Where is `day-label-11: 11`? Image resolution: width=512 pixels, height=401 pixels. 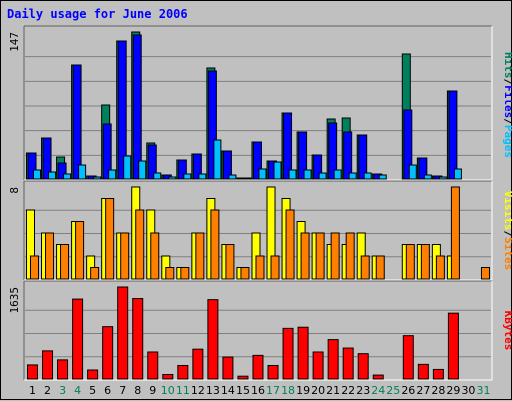 day-label-11: 11 is located at coordinates (183, 390).